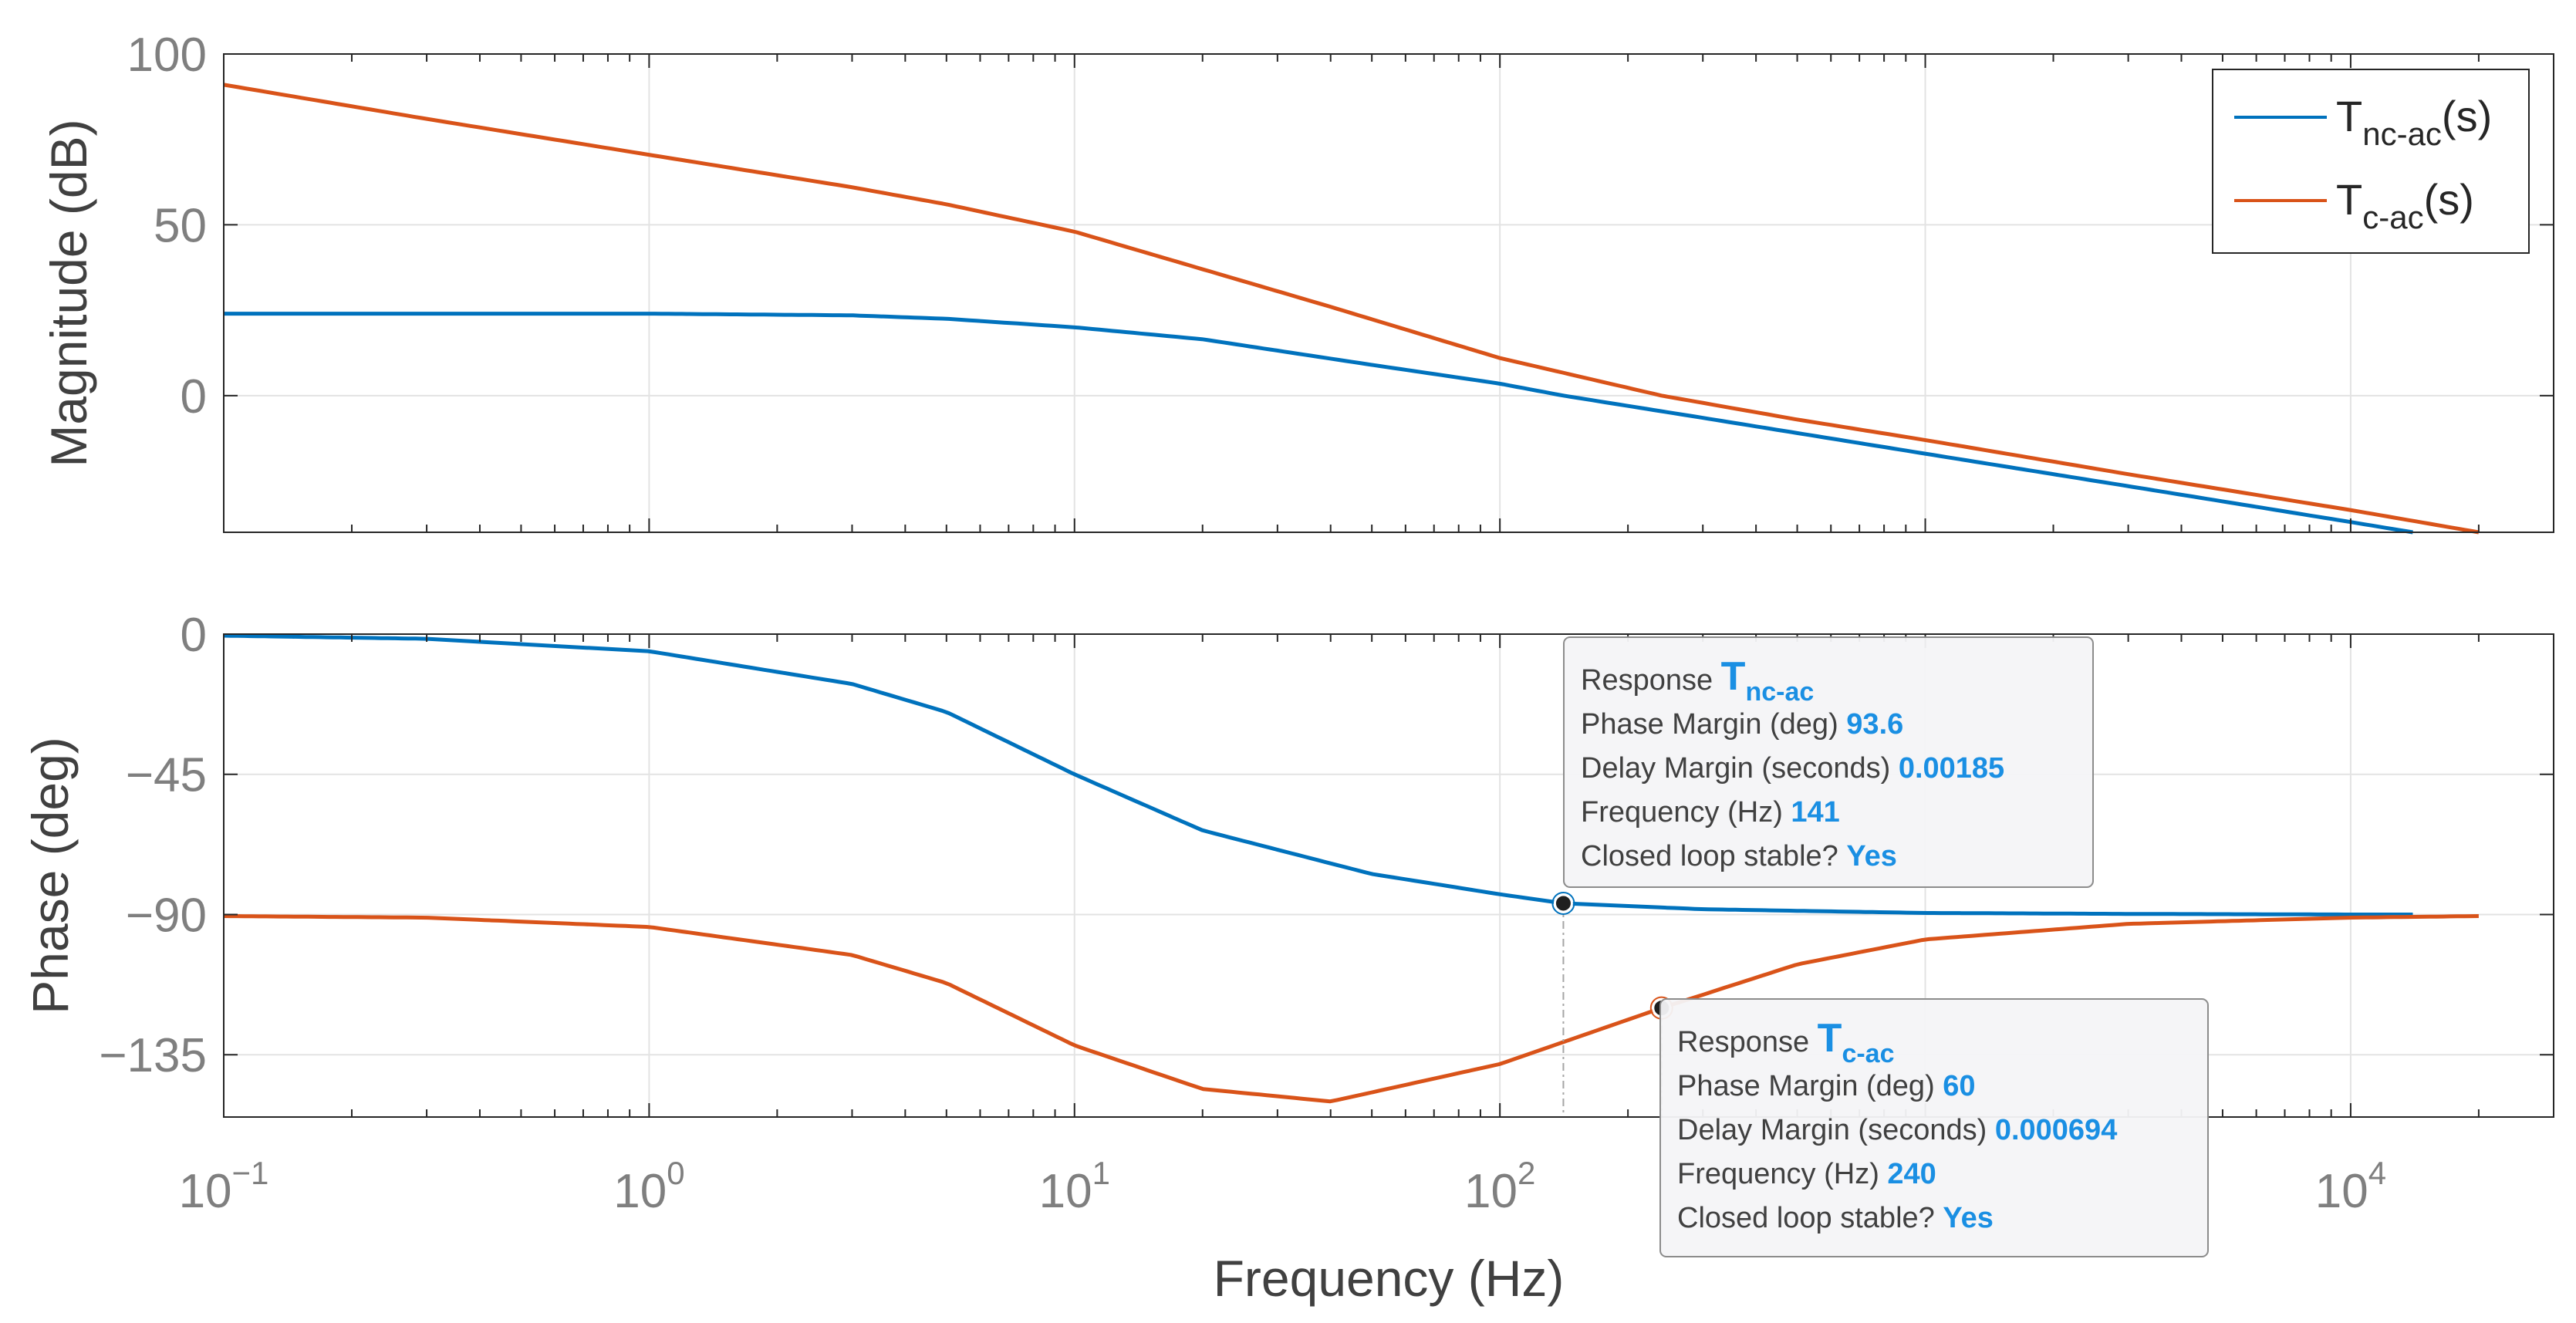 Image resolution: width=2576 pixels, height=1323 pixels. I want to click on x-tick-label: 10², so click(1500, 1186).